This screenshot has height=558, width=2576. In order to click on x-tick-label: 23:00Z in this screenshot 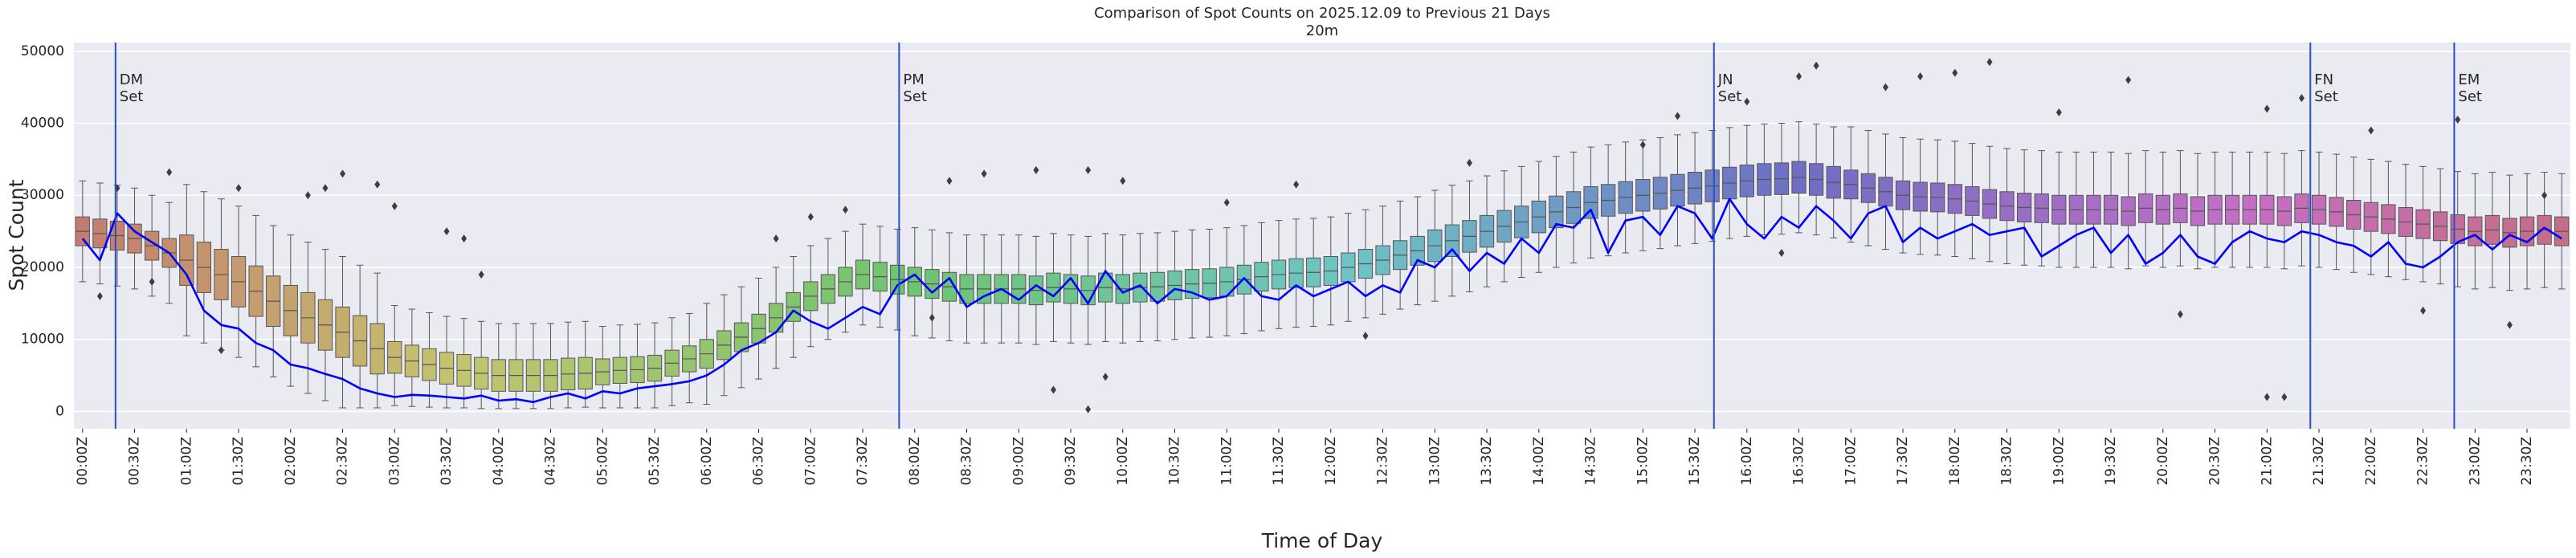, I will do `click(2475, 461)`.